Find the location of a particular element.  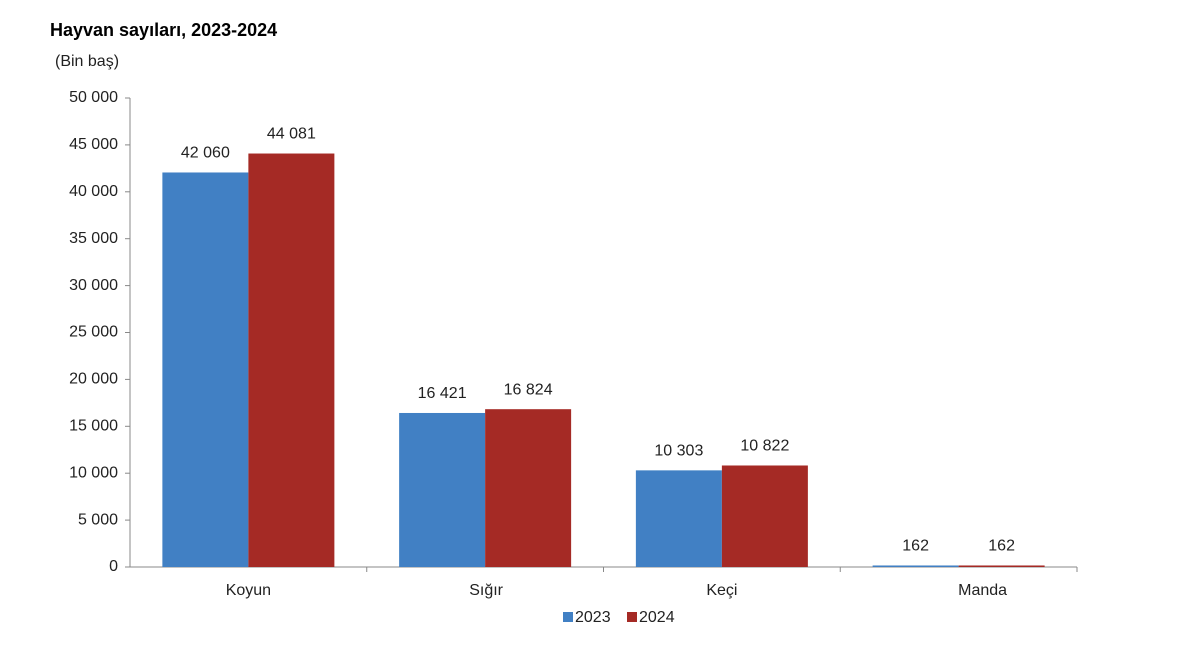

y-tick-label: 35 000 is located at coordinates (93, 238).